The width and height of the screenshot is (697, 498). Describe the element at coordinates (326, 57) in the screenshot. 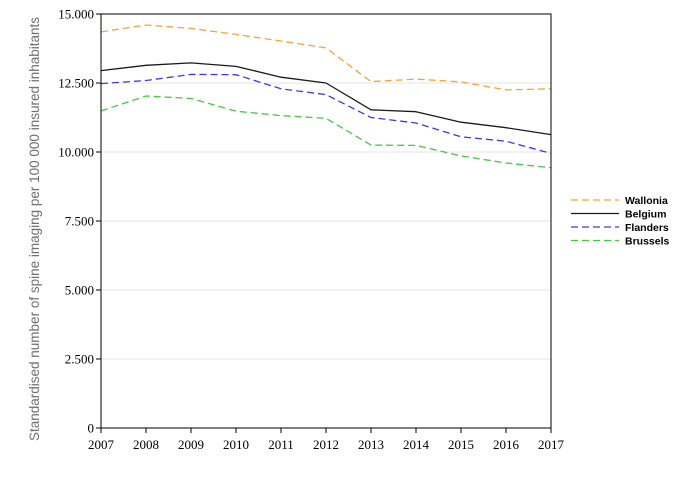

I see `series-line-wallonia` at that location.